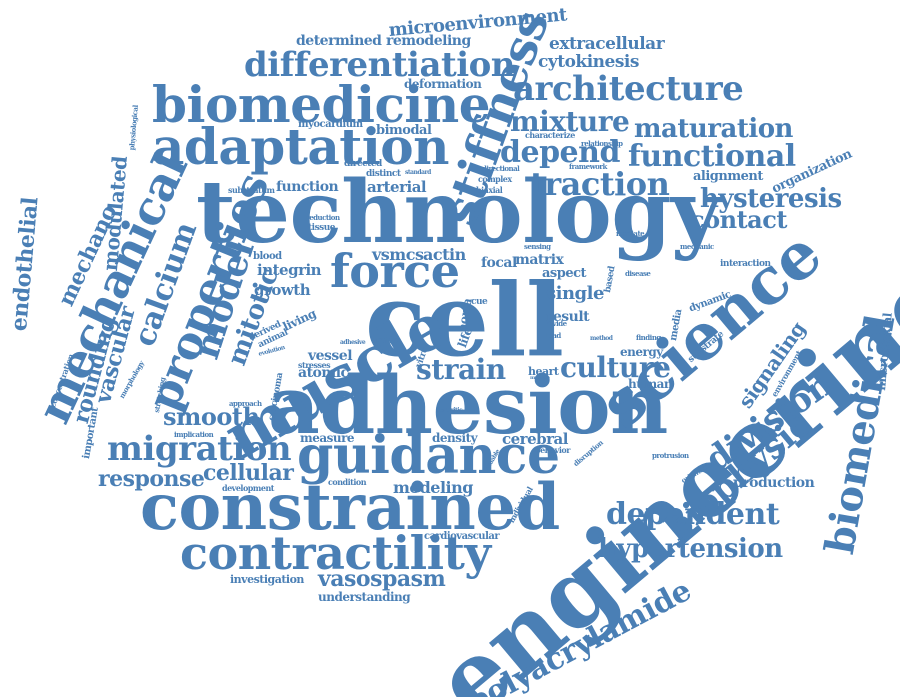 The image size is (900, 697). Describe the element at coordinates (404, 130) in the screenshot. I see `word-bimodal: bimodal` at that location.